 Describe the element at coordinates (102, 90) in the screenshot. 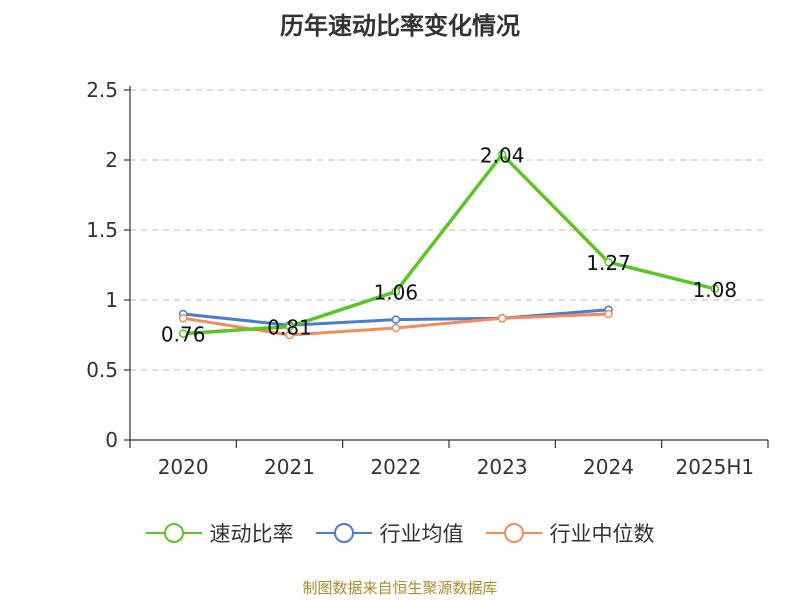

I see `y-tick-label: 2.5` at that location.